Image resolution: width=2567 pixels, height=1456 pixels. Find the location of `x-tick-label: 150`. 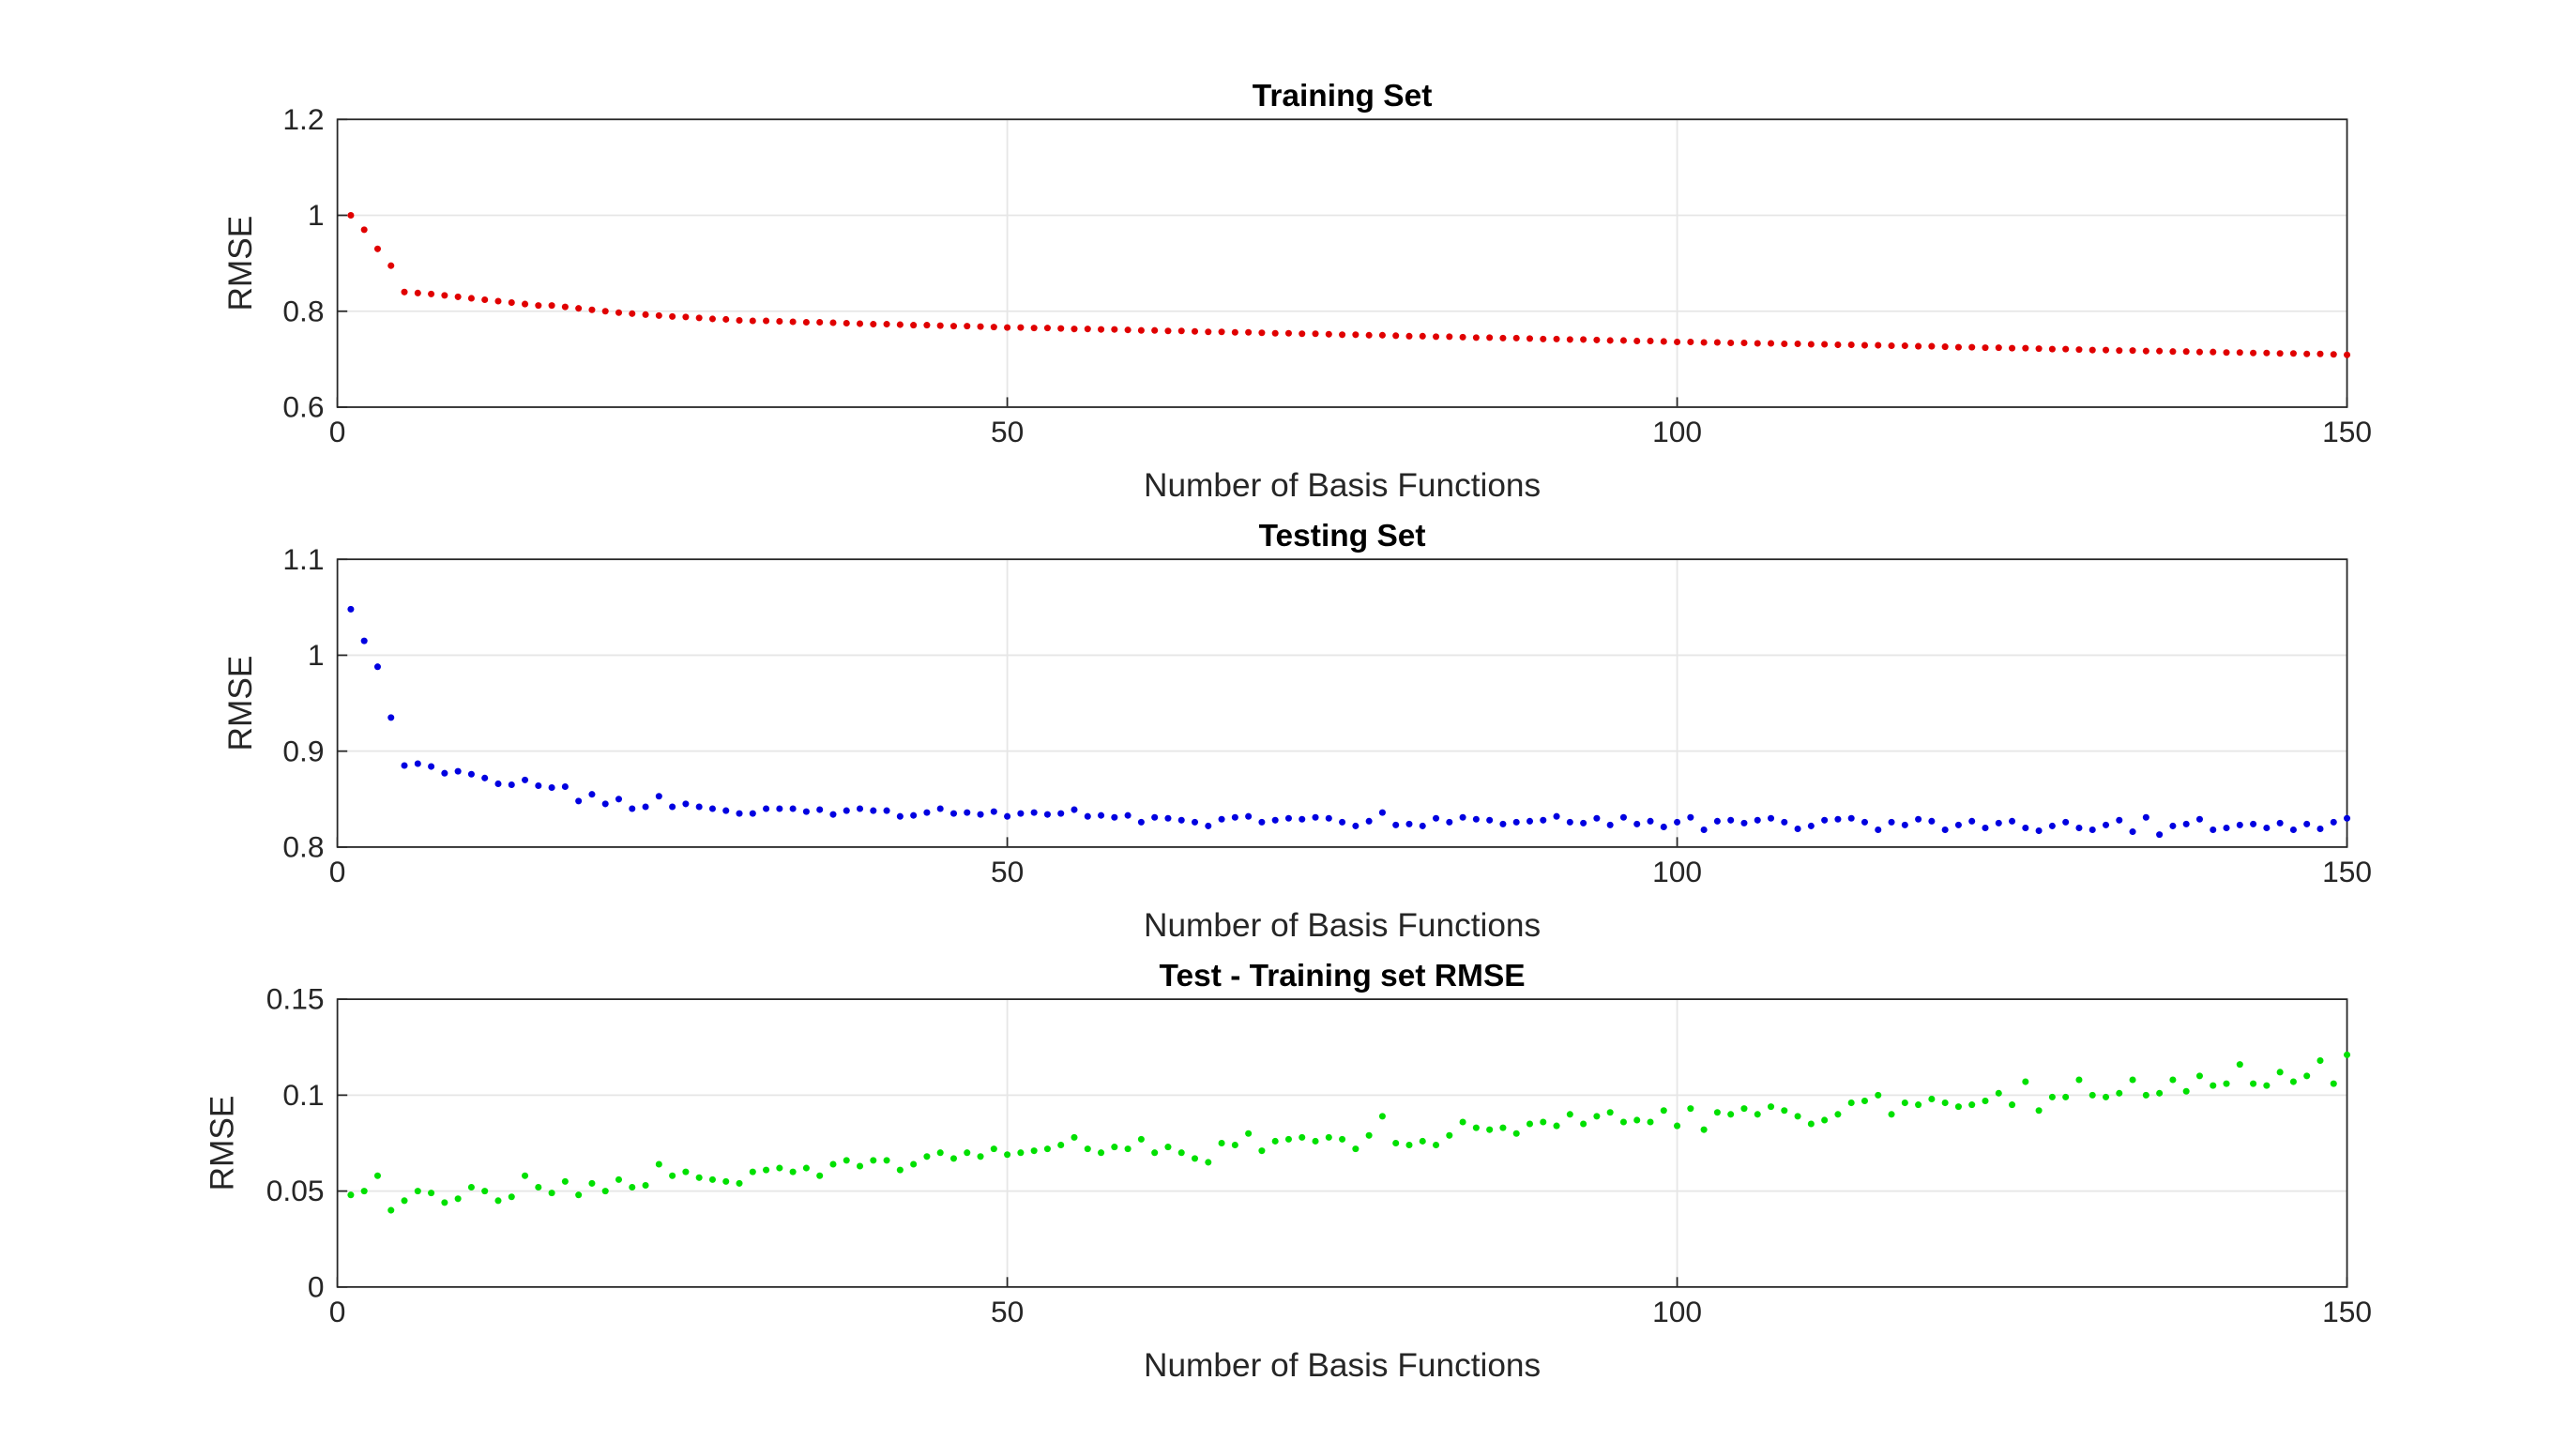

x-tick-label: 150 is located at coordinates (2347, 871).